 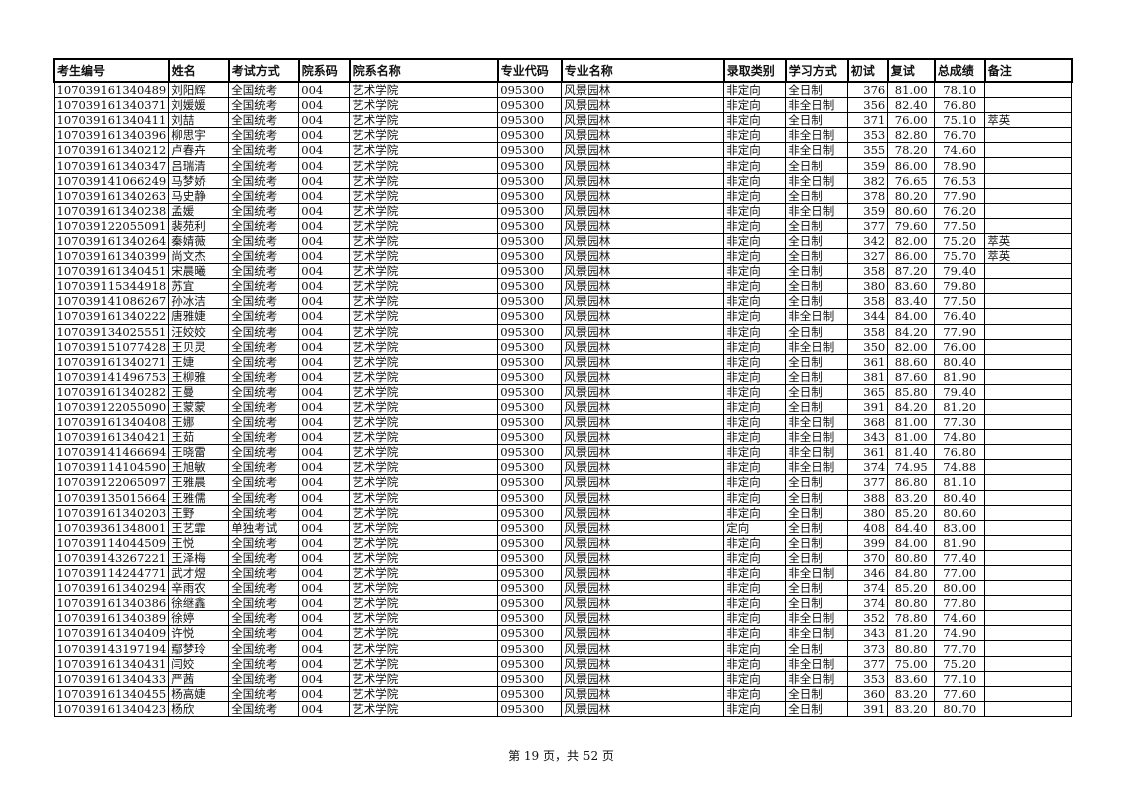 I want to click on cell-name: 马梦娇, so click(x=199, y=180).